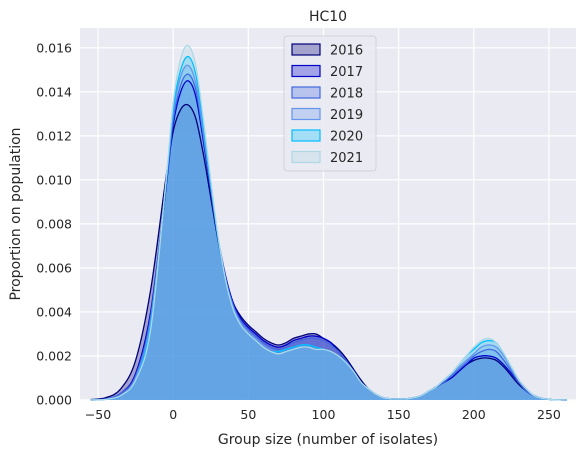 This screenshot has width=588, height=457. Describe the element at coordinates (54, 47) in the screenshot. I see `y-tick-label: 0.016` at that location.